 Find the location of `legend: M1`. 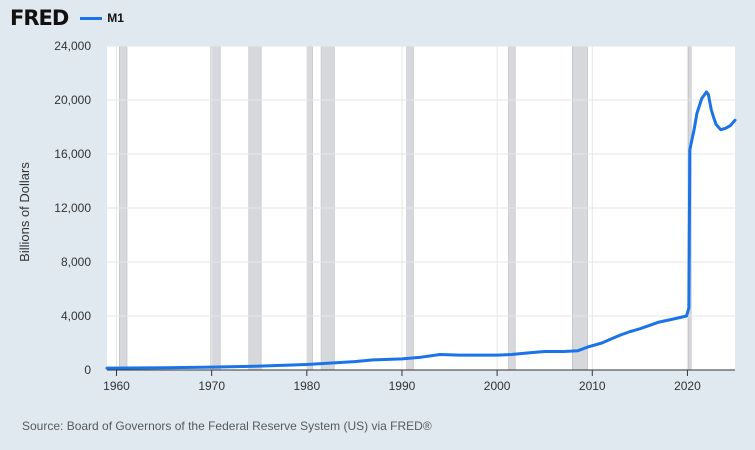

legend: M1 is located at coordinates (102, 18).